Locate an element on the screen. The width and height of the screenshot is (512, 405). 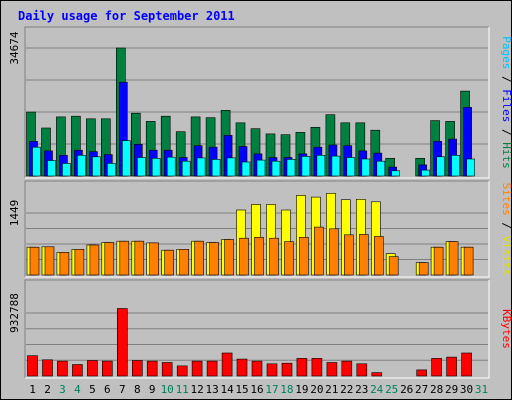
x-tick-label-day-14: 14 is located at coordinates (227, 389).